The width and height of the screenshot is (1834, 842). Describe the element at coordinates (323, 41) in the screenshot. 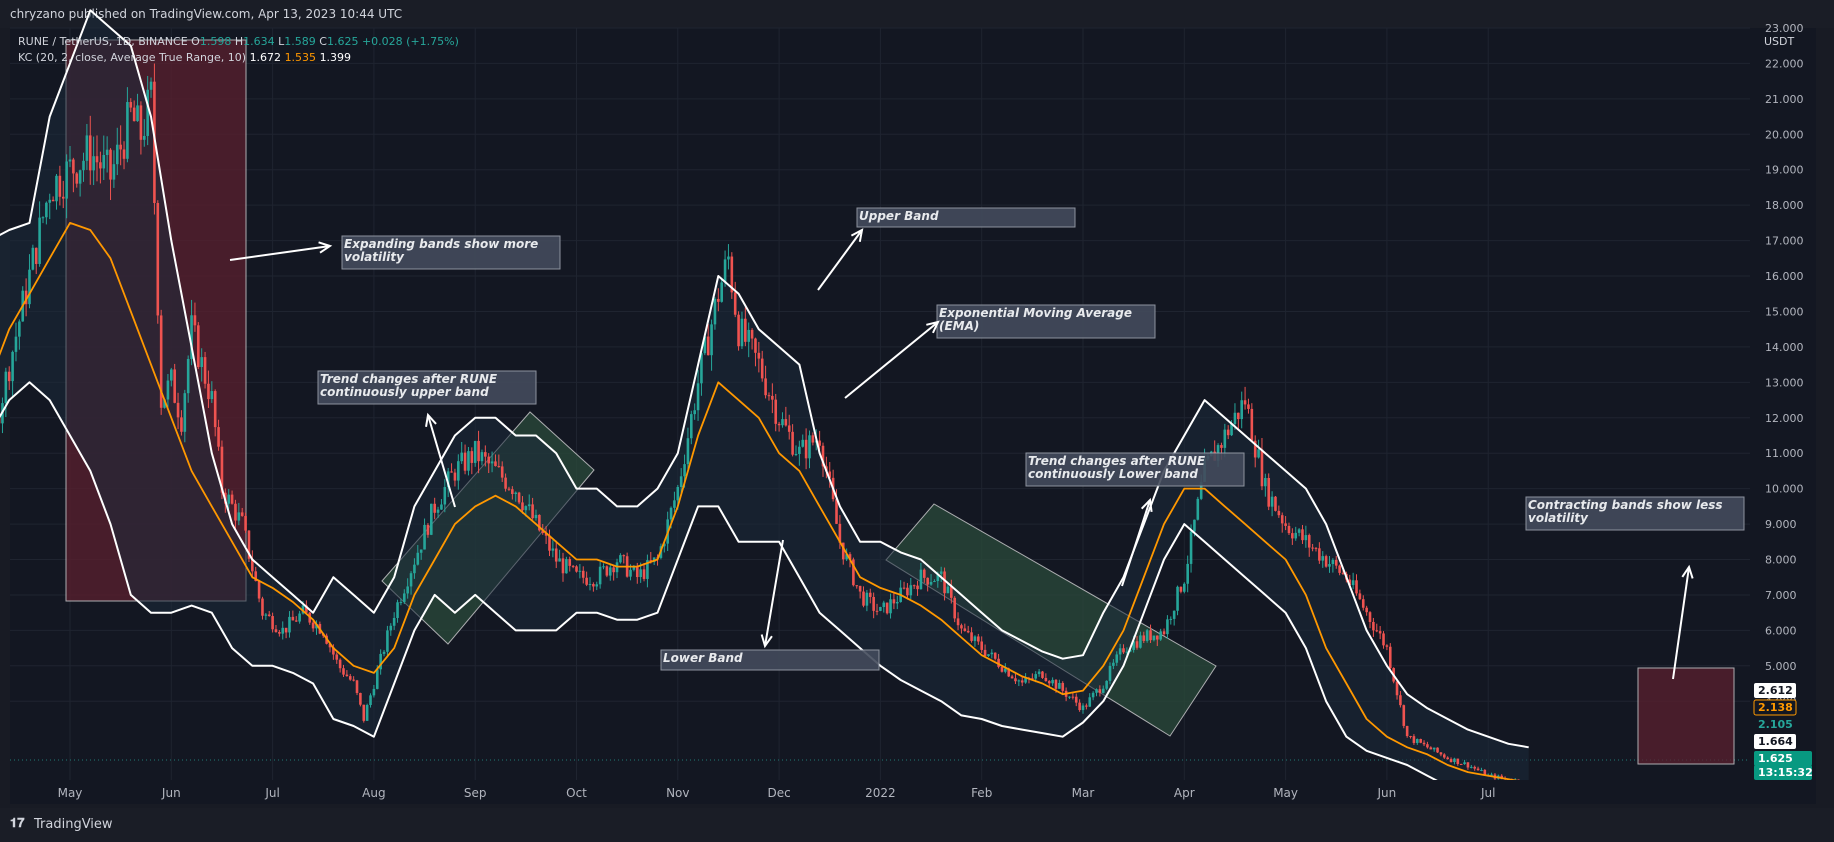

I see `close-label: C` at that location.